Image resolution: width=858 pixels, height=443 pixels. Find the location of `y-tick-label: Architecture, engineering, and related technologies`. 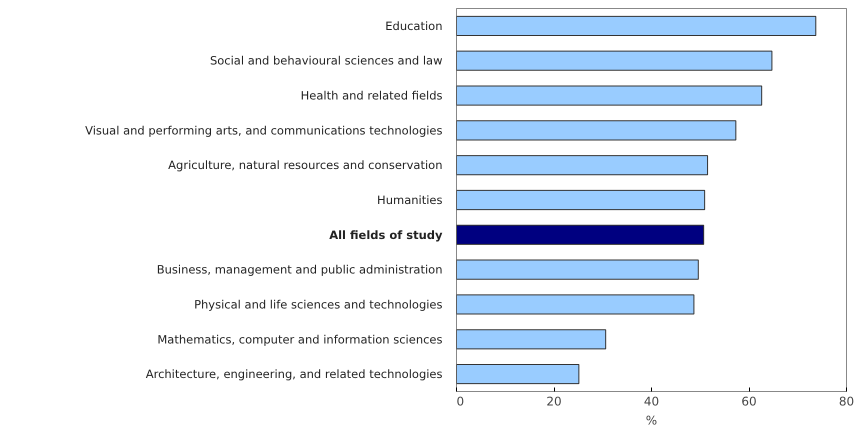

y-tick-label: Architecture, engineering, and related technologies is located at coordinates (294, 374).